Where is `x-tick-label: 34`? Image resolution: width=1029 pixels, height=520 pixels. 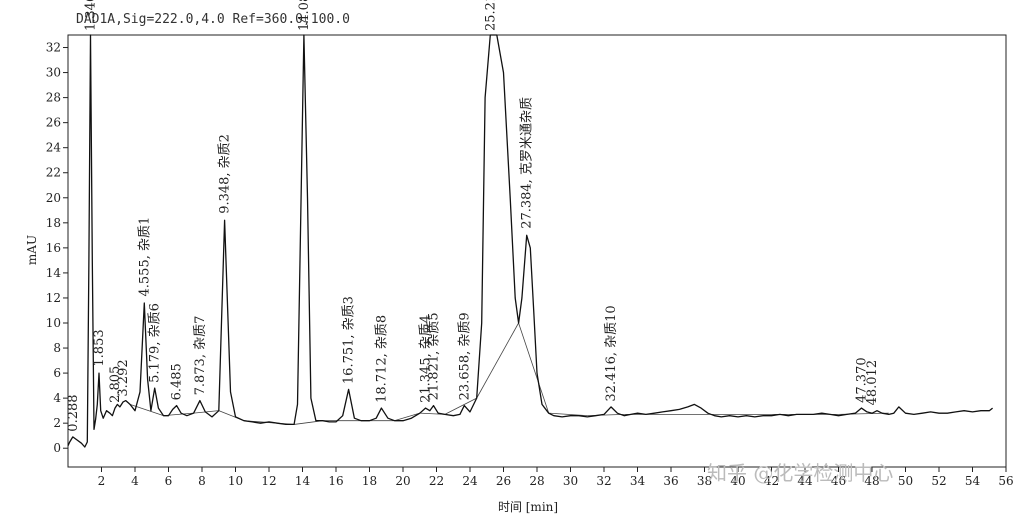
x-tick-label: 34 is located at coordinates (638, 481).